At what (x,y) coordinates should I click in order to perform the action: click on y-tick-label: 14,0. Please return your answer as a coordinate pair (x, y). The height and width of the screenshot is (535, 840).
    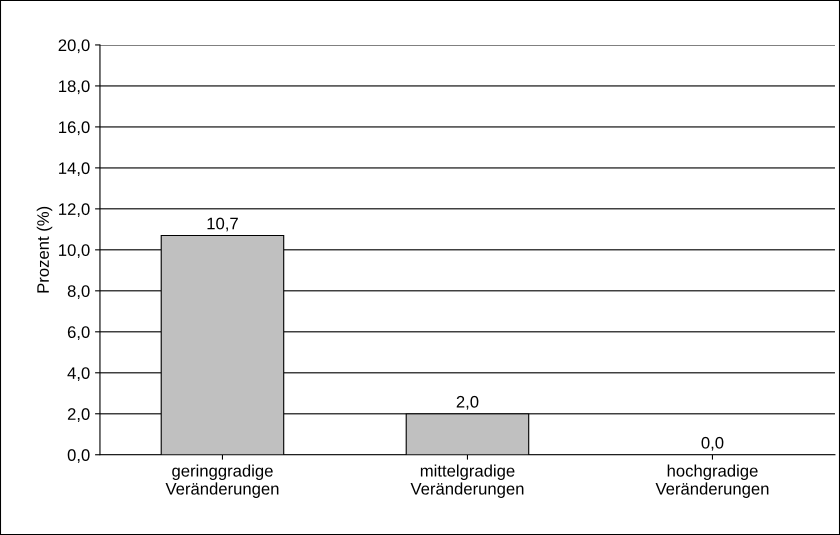
    Looking at the image, I should click on (74, 169).